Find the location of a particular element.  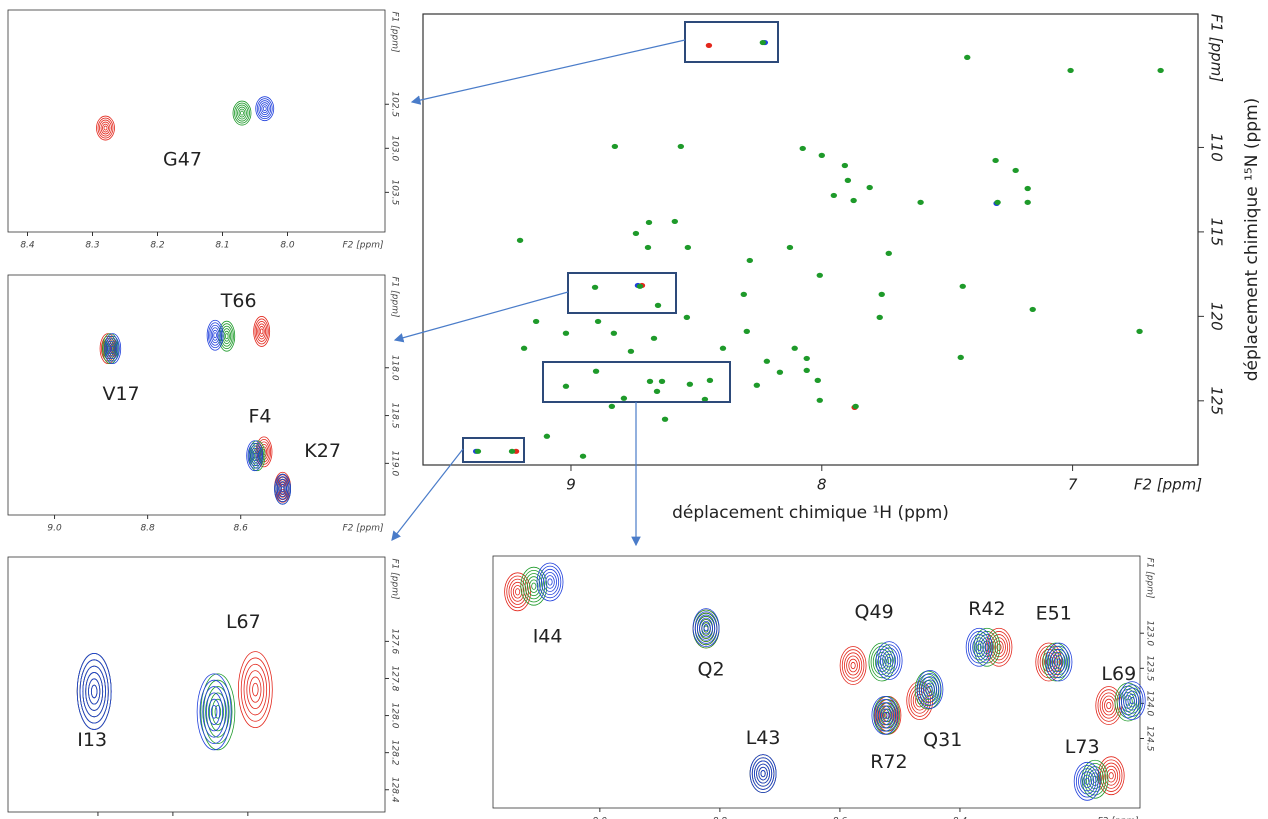

y-tick-label: 127.6 is located at coordinates (395, 641).